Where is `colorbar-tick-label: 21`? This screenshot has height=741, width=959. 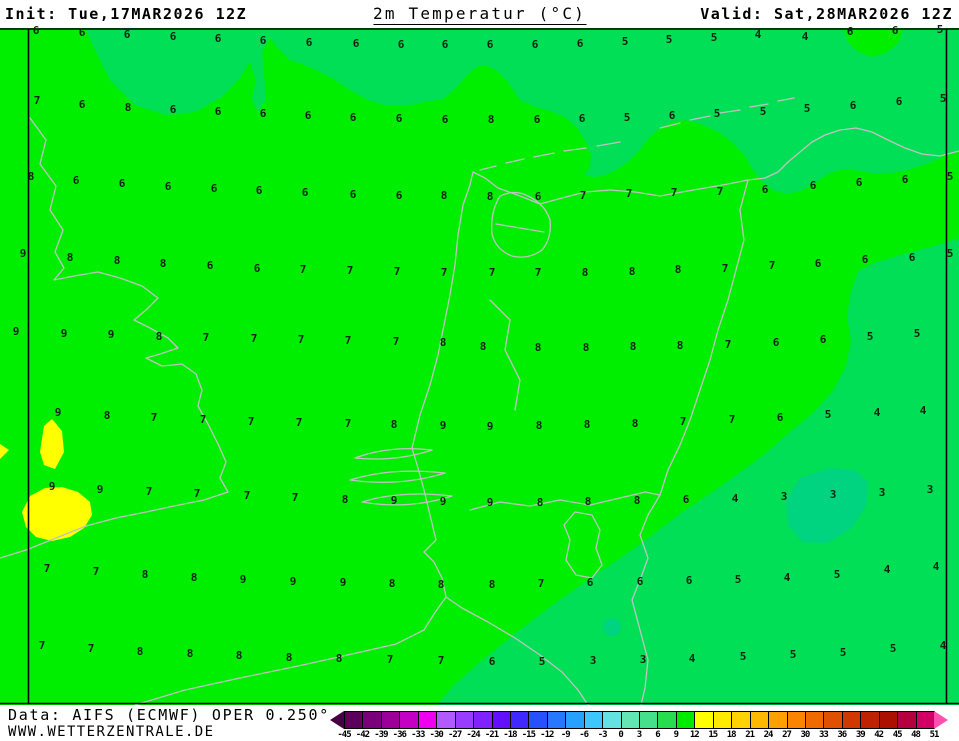 colorbar-tick-label: 21 is located at coordinates (750, 735).